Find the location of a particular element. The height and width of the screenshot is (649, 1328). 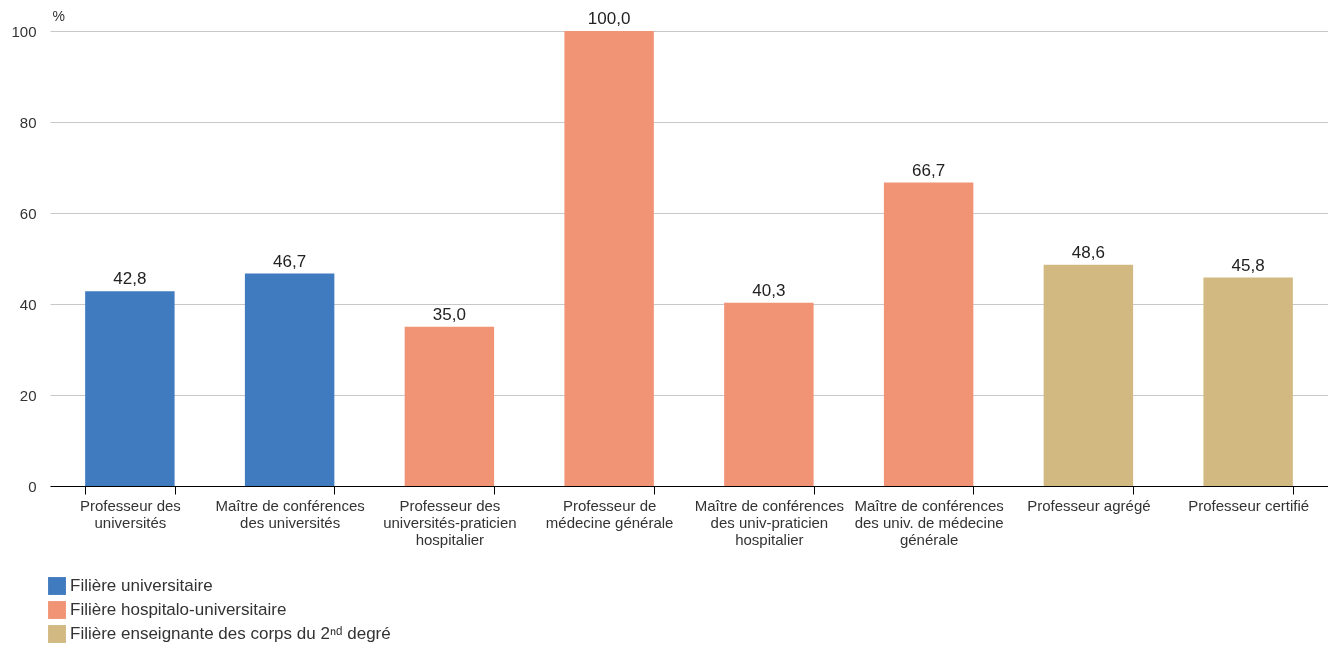

x-tick-label: Professeur des universités-praticien hospitalier is located at coordinates (450, 522).